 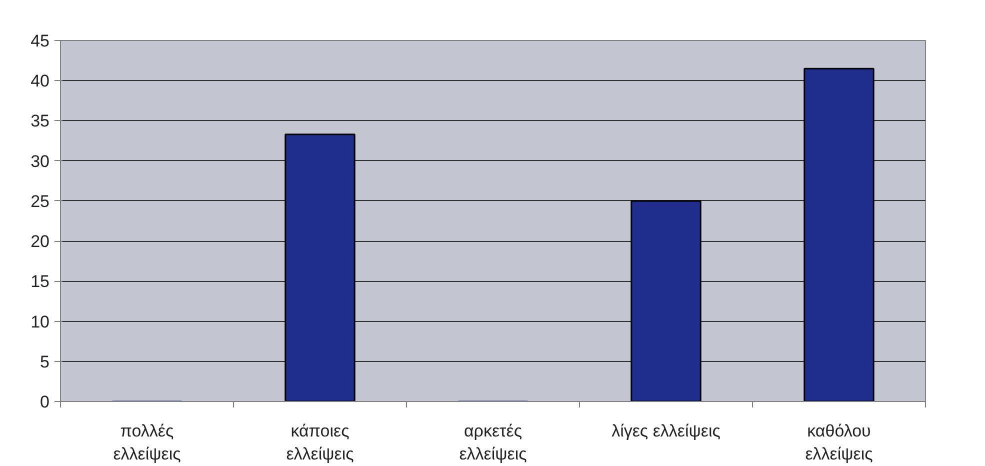 What do you see at coordinates (147, 443) in the screenshot?
I see `x-tick-label: πολλές ελλείψεις` at bounding box center [147, 443].